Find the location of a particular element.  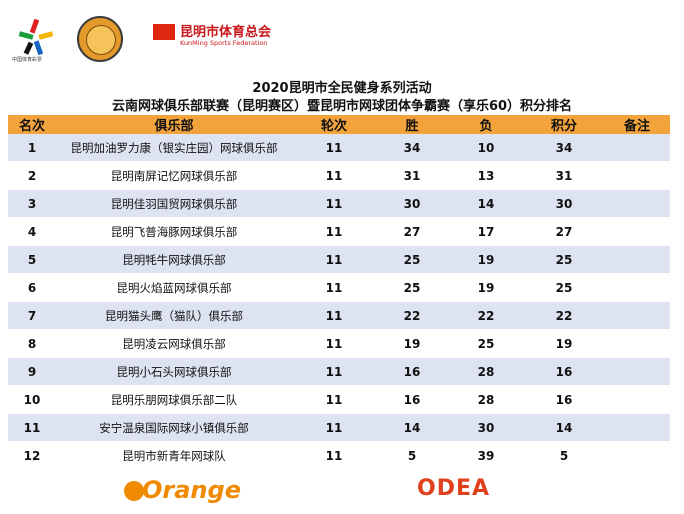

cell-rank: 6 is located at coordinates (32, 287).